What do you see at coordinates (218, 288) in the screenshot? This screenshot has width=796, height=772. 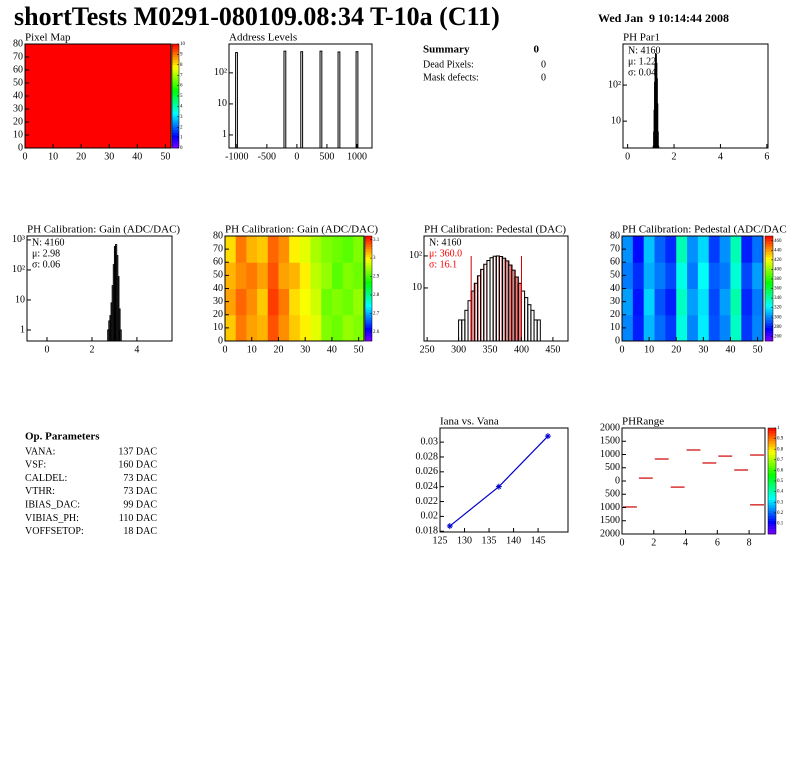 I see `y-tick-label: 40` at bounding box center [218, 288].